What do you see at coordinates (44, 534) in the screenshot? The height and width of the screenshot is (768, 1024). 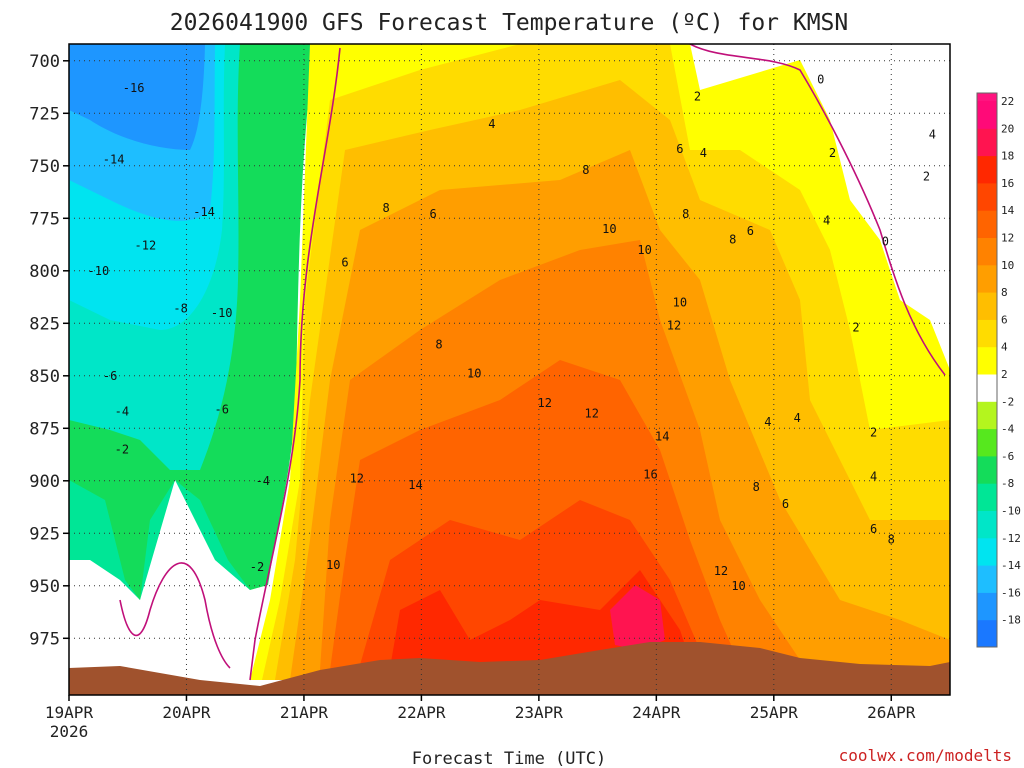 I see `y-tick-label: 925` at bounding box center [44, 534].